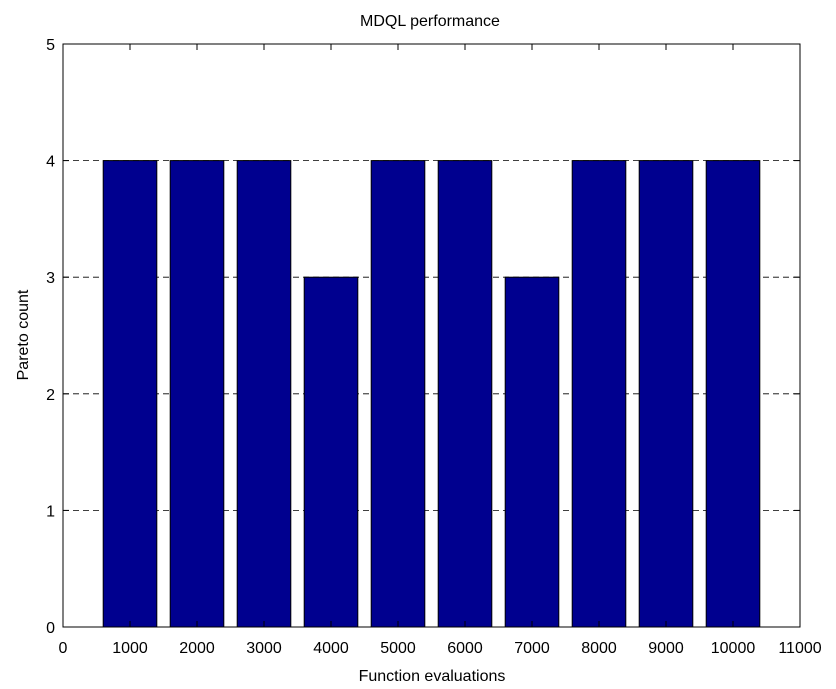 The height and width of the screenshot is (689, 836). I want to click on x-tick-label: 8000, so click(599, 648).